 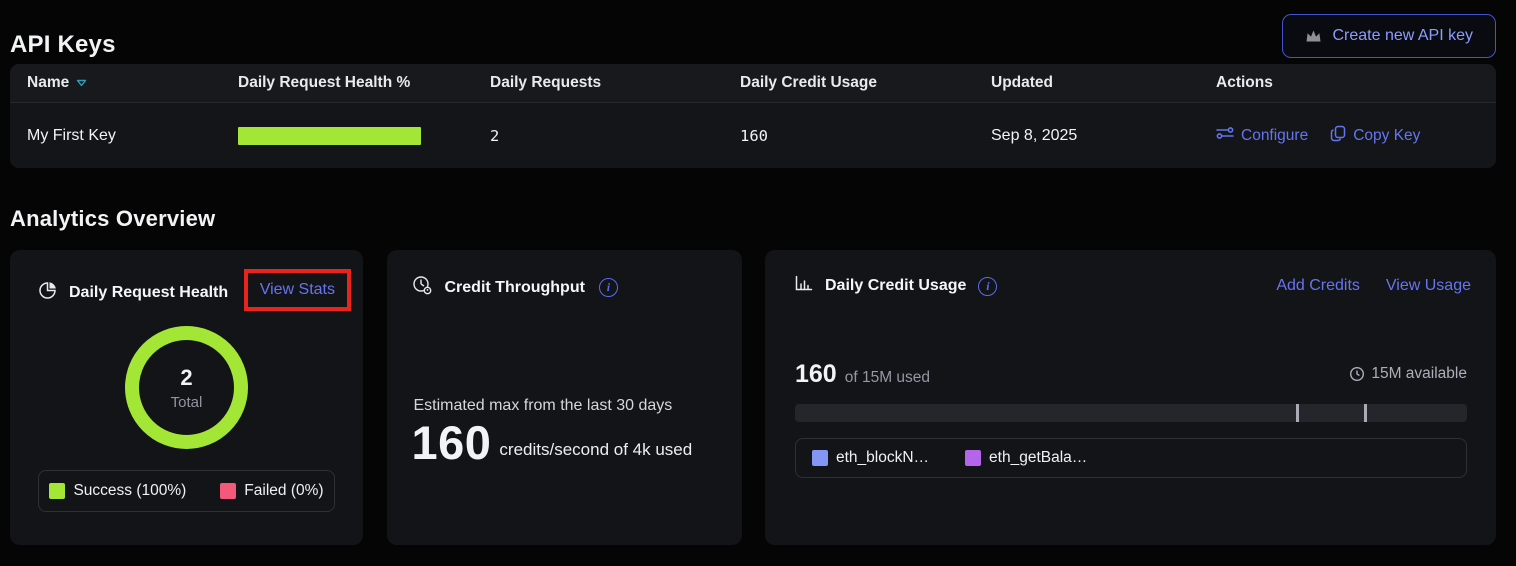 What do you see at coordinates (63, 44) in the screenshot?
I see `page-title: API Keys` at bounding box center [63, 44].